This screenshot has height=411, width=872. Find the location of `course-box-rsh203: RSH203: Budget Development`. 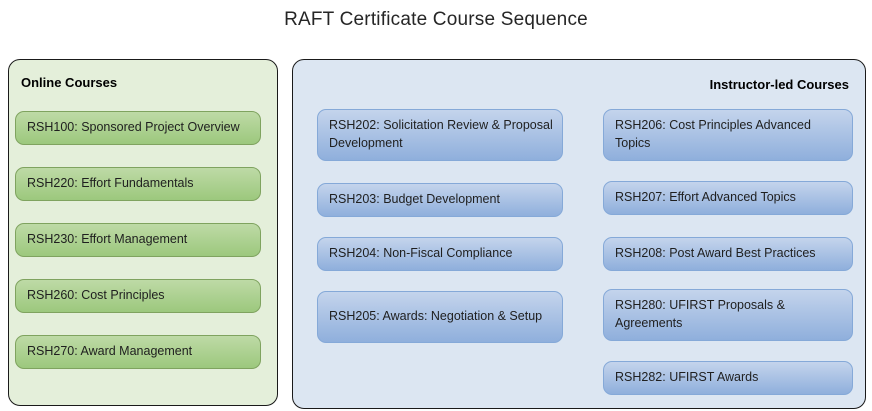

course-box-rsh203: RSH203: Budget Development is located at coordinates (440, 200).